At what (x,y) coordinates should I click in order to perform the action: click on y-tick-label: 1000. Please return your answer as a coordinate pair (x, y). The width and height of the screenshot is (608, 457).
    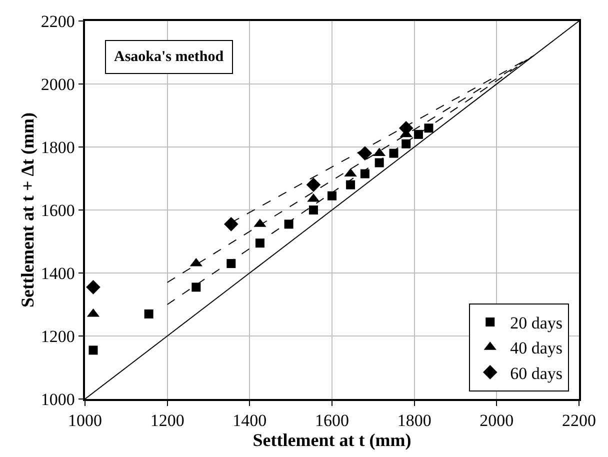
    Looking at the image, I should click on (57, 399).